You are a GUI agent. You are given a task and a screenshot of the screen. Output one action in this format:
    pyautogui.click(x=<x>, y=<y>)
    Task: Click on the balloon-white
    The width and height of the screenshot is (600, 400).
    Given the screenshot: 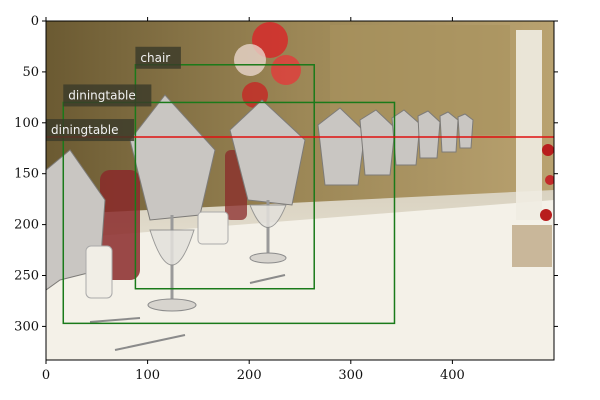 What is the action you would take?
    pyautogui.click(x=250, y=60)
    